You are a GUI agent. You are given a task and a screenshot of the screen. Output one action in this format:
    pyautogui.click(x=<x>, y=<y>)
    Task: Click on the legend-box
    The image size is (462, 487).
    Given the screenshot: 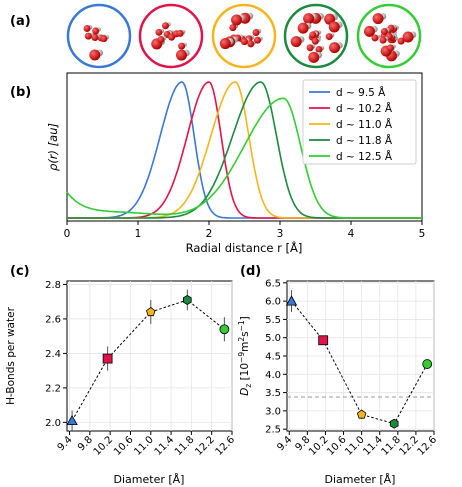 What is the action you would take?
    pyautogui.click(x=359, y=122)
    